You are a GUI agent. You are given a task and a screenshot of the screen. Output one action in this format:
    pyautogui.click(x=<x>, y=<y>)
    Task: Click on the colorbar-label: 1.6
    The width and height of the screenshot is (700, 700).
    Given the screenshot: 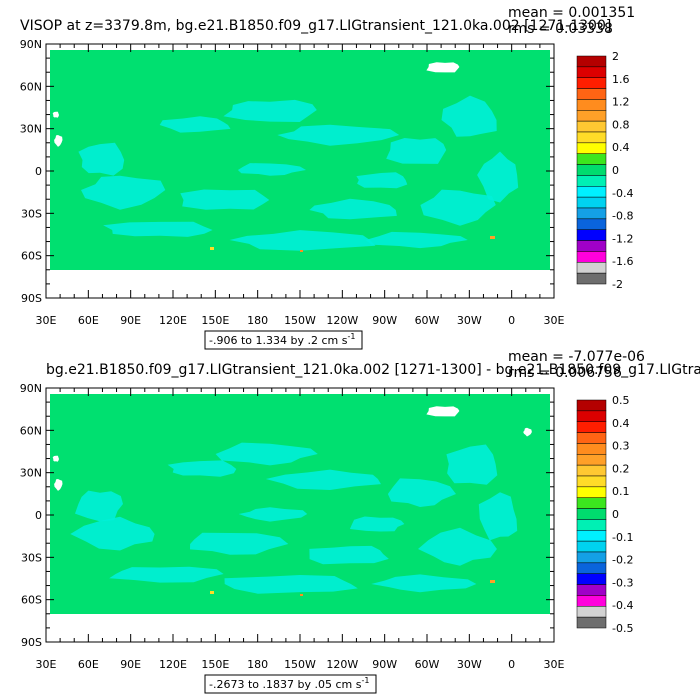 What is the action you would take?
    pyautogui.click(x=621, y=79)
    